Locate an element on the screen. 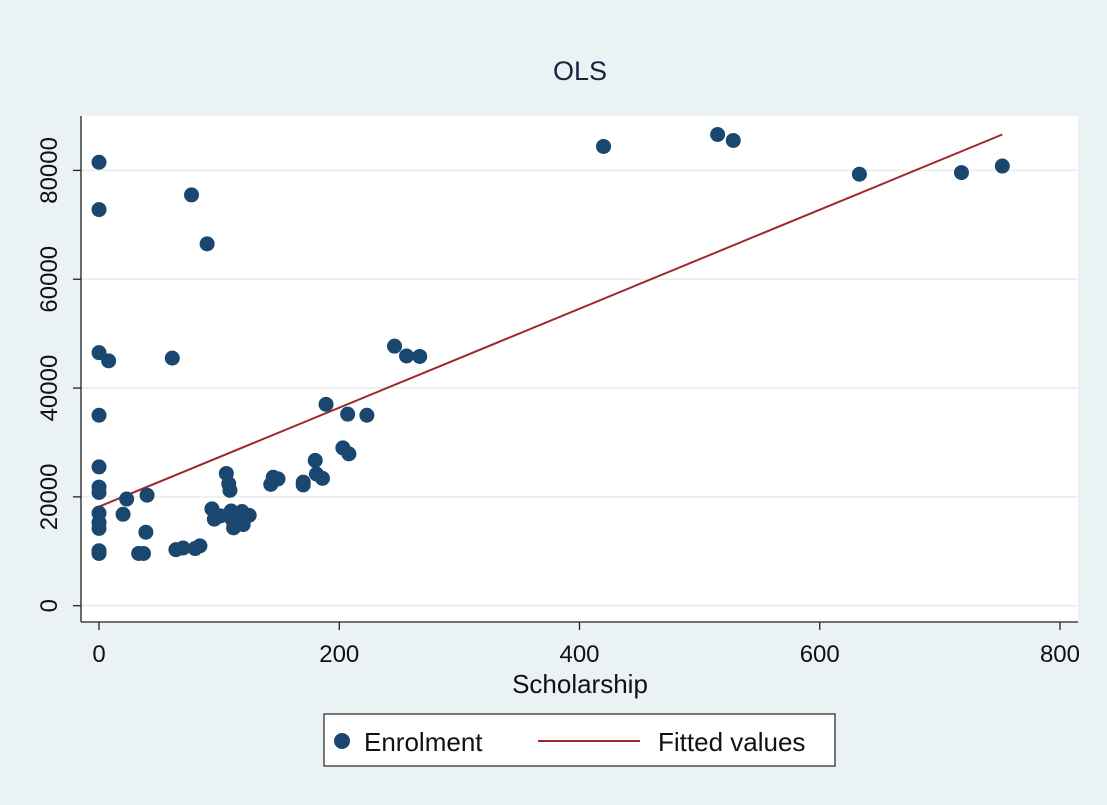 The height and width of the screenshot is (805, 1107). legend-marker-enrolment is located at coordinates (342, 741).